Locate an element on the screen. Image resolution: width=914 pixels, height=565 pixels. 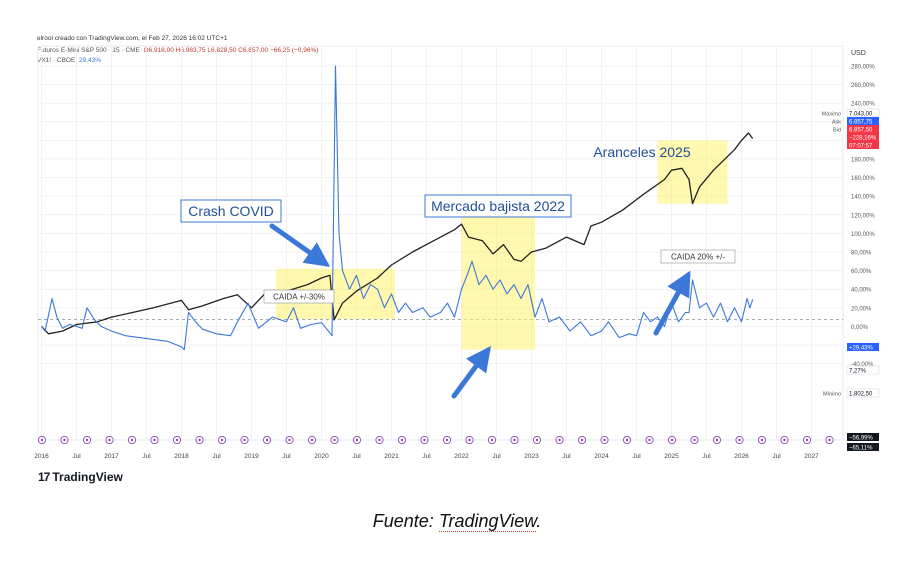
x-tick-label: 2024 is located at coordinates (601, 456).